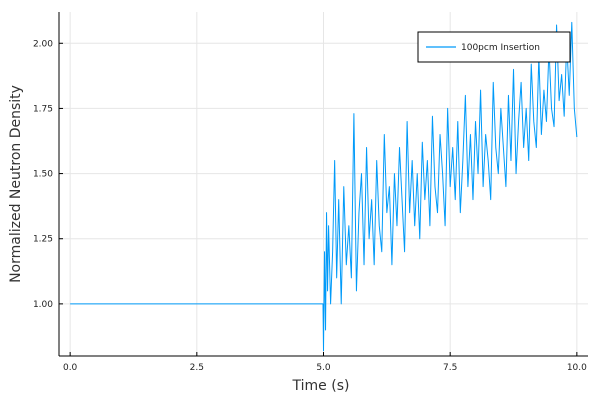 The width and height of the screenshot is (600, 400). Describe the element at coordinates (450, 368) in the screenshot. I see `x-tick-label: 7.5` at that location.